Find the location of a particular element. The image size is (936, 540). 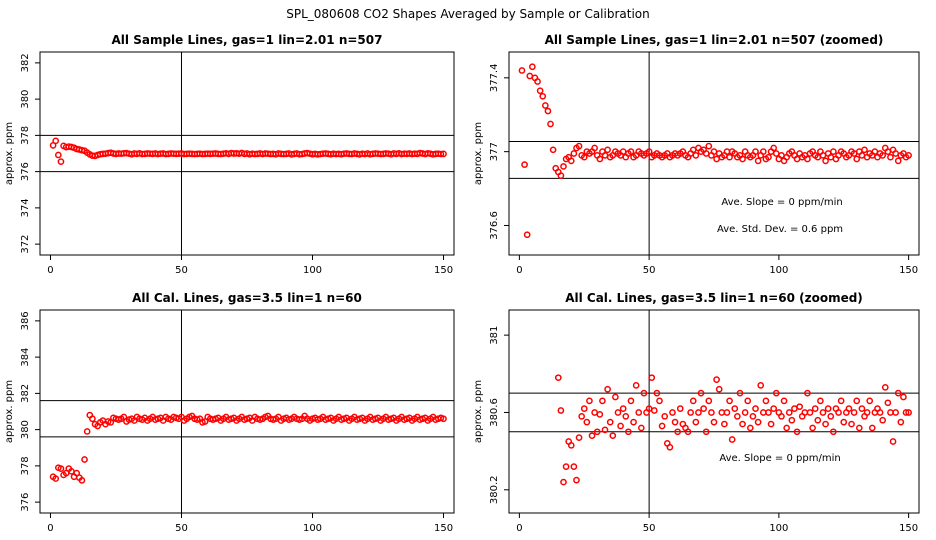

stat-annotation: Ave. Slope = 0 ppm/min is located at coordinates (779, 458).